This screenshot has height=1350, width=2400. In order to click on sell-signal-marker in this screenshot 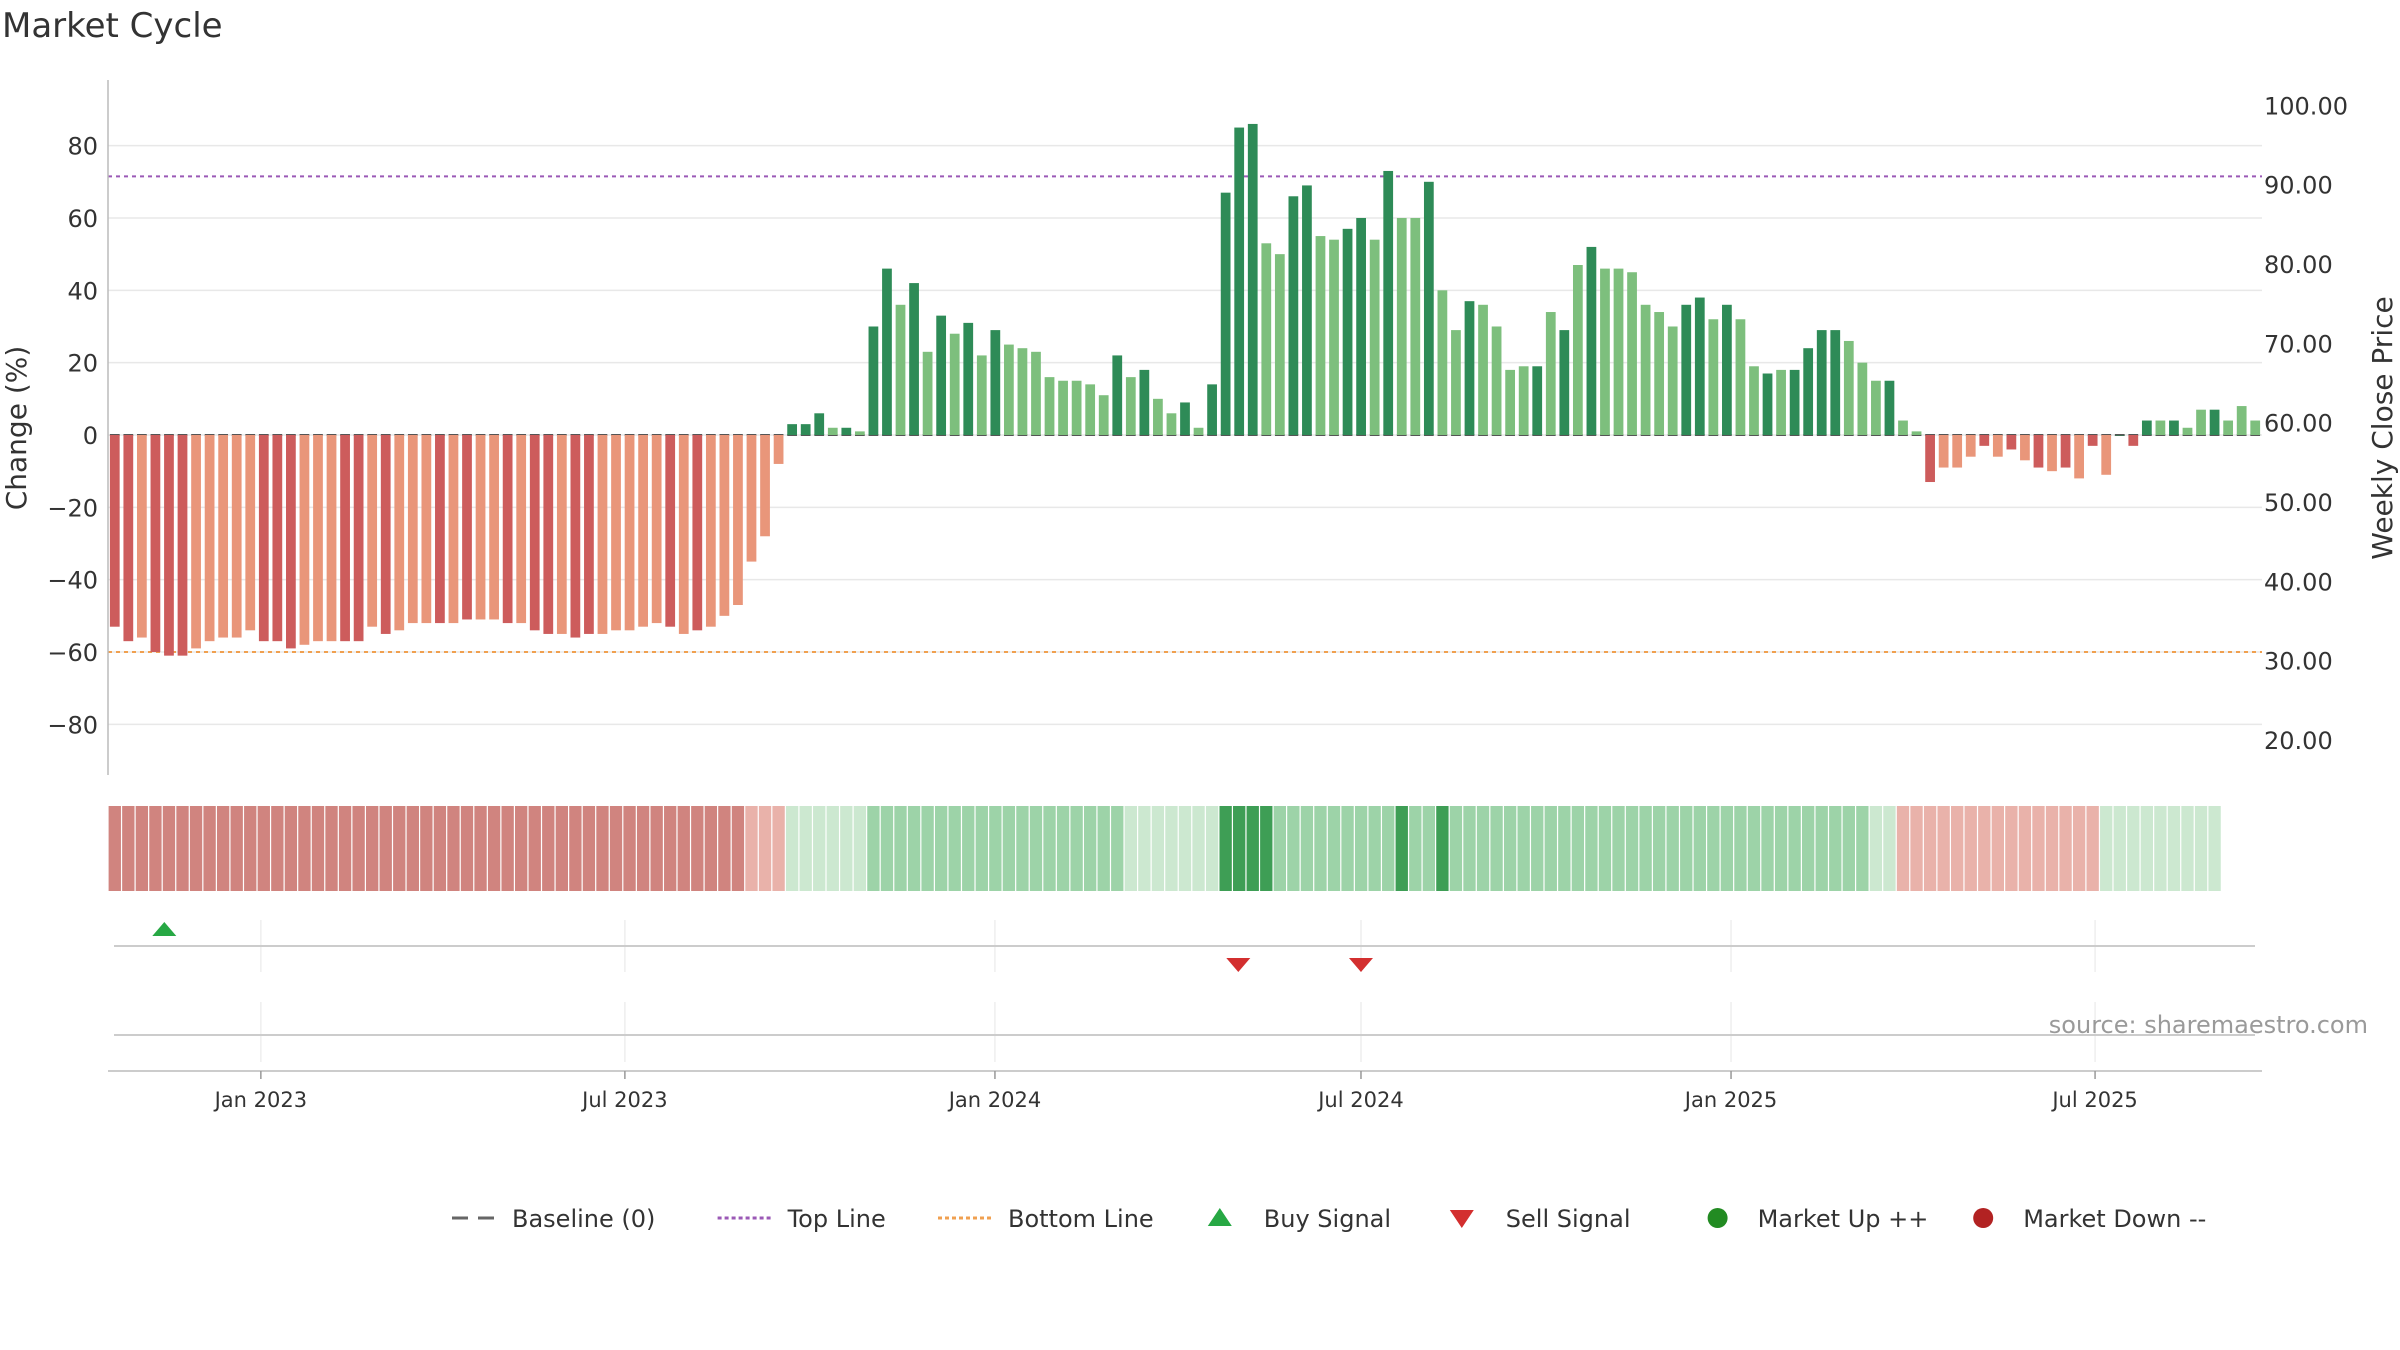, I will do `click(1238, 965)`.